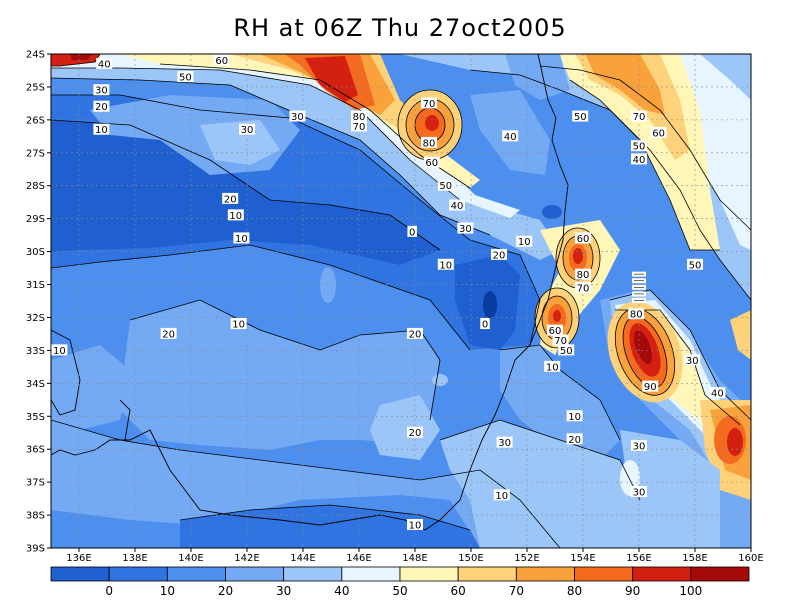 This screenshot has height=600, width=800. Describe the element at coordinates (35, 252) in the screenshot. I see `lat-tick-label: 30S` at that location.